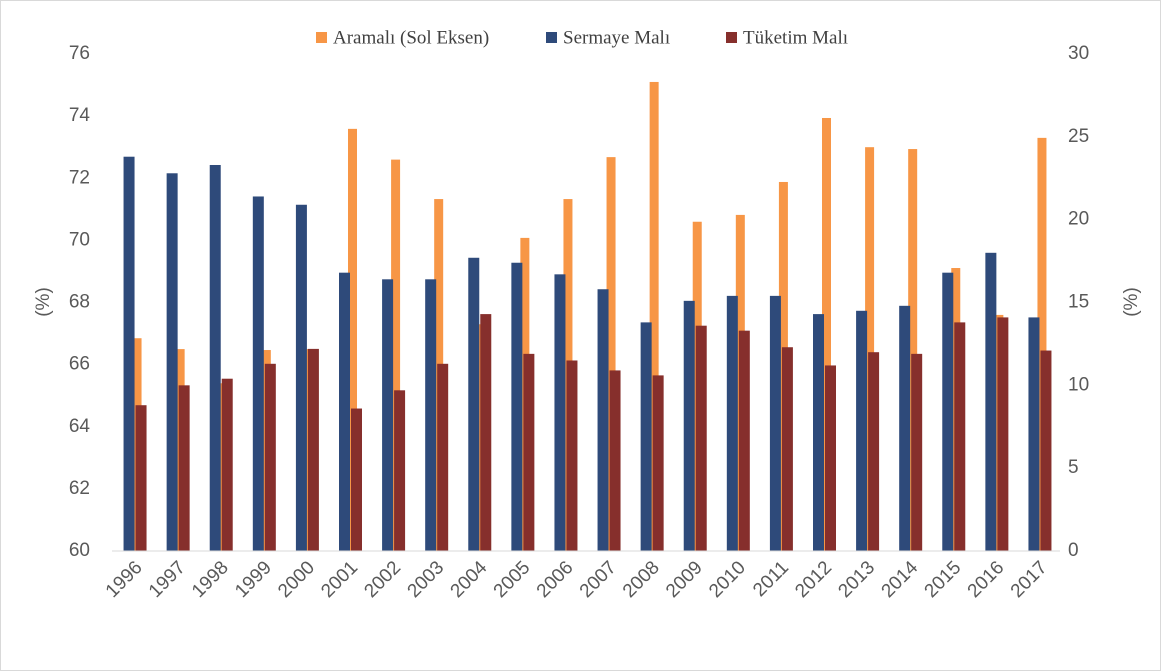 The width and height of the screenshot is (1163, 672). What do you see at coordinates (79, 53) in the screenshot?
I see `y-tick-label: 76` at bounding box center [79, 53].